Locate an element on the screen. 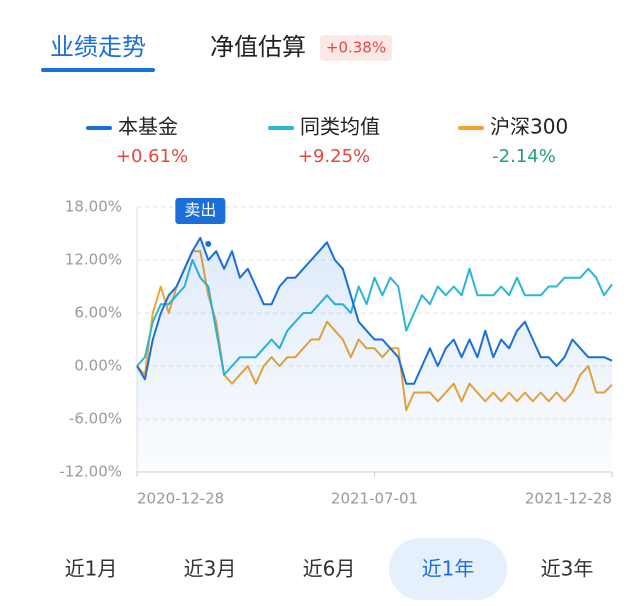  x-tick-label: 2020-12-28 is located at coordinates (180, 499).